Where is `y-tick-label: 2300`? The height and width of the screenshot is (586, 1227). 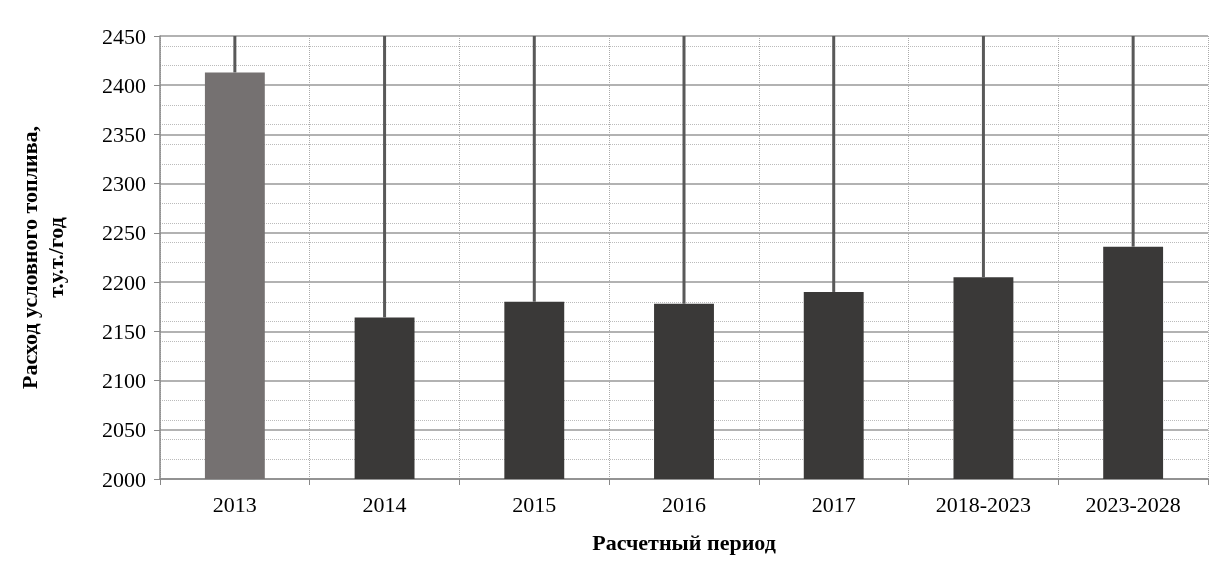
y-tick-label: 2300 is located at coordinates (124, 184).